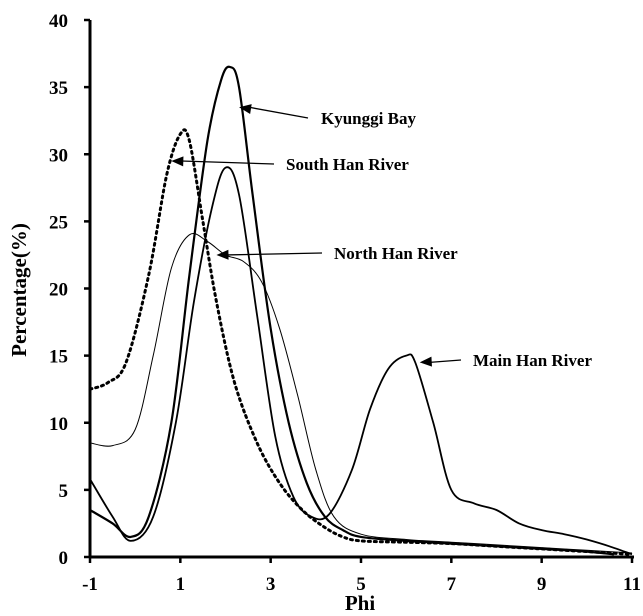  What do you see at coordinates (177, 161) in the screenshot?
I see `annotation-arrowhead-south-han-river` at bounding box center [177, 161].